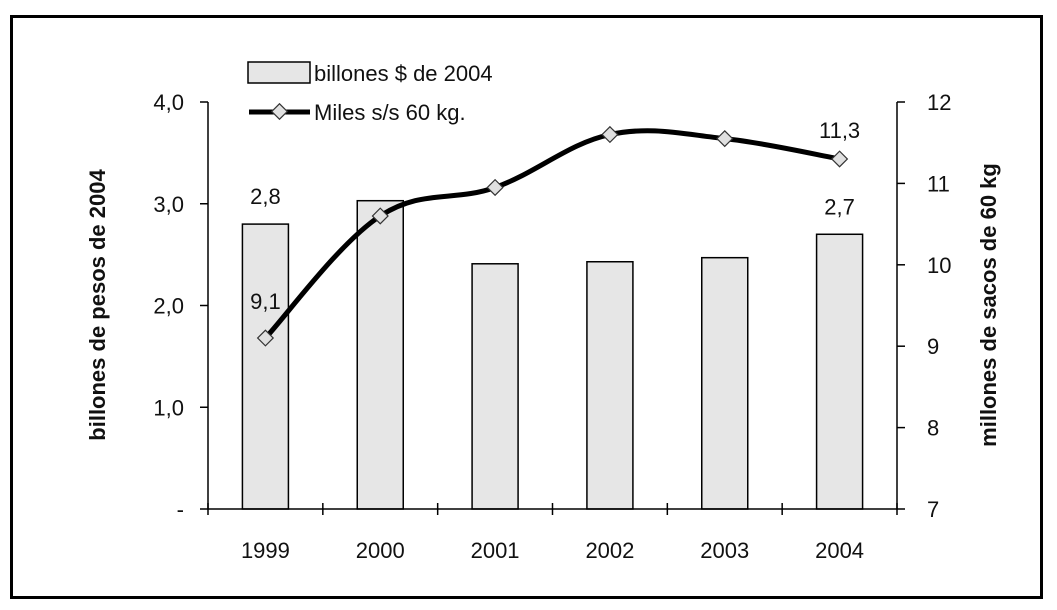  Describe the element at coordinates (724, 550) in the screenshot. I see `x-tick-label: 2003` at that location.